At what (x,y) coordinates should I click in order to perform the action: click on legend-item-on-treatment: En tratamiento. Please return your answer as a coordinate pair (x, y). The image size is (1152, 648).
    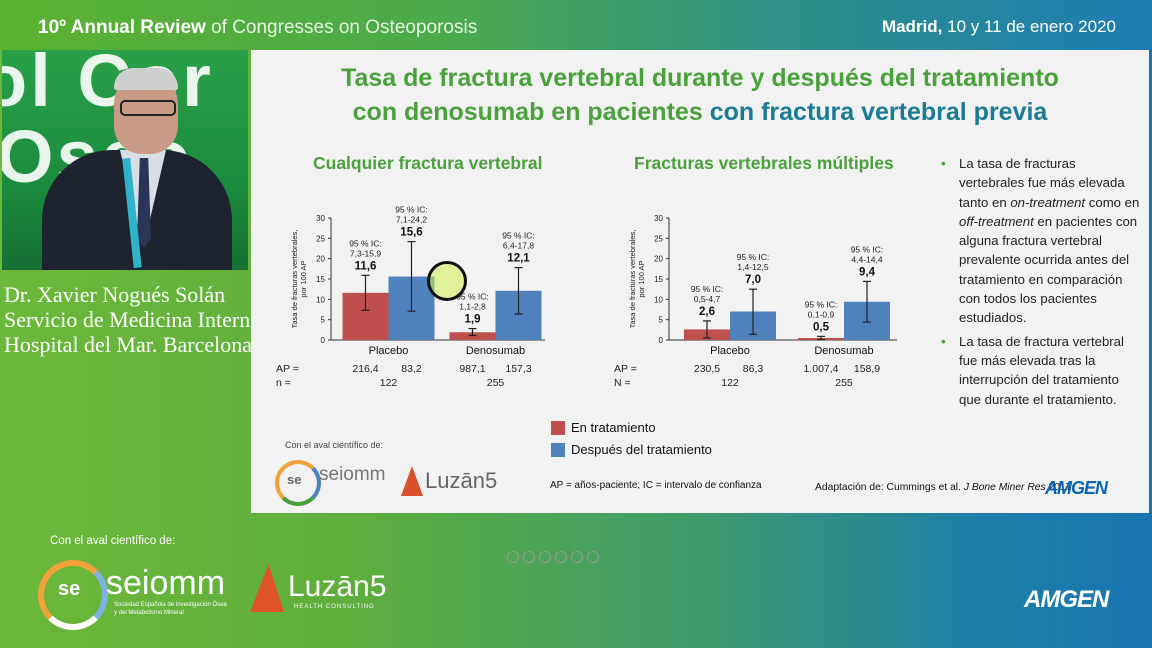
    Looking at the image, I should click on (631, 431).